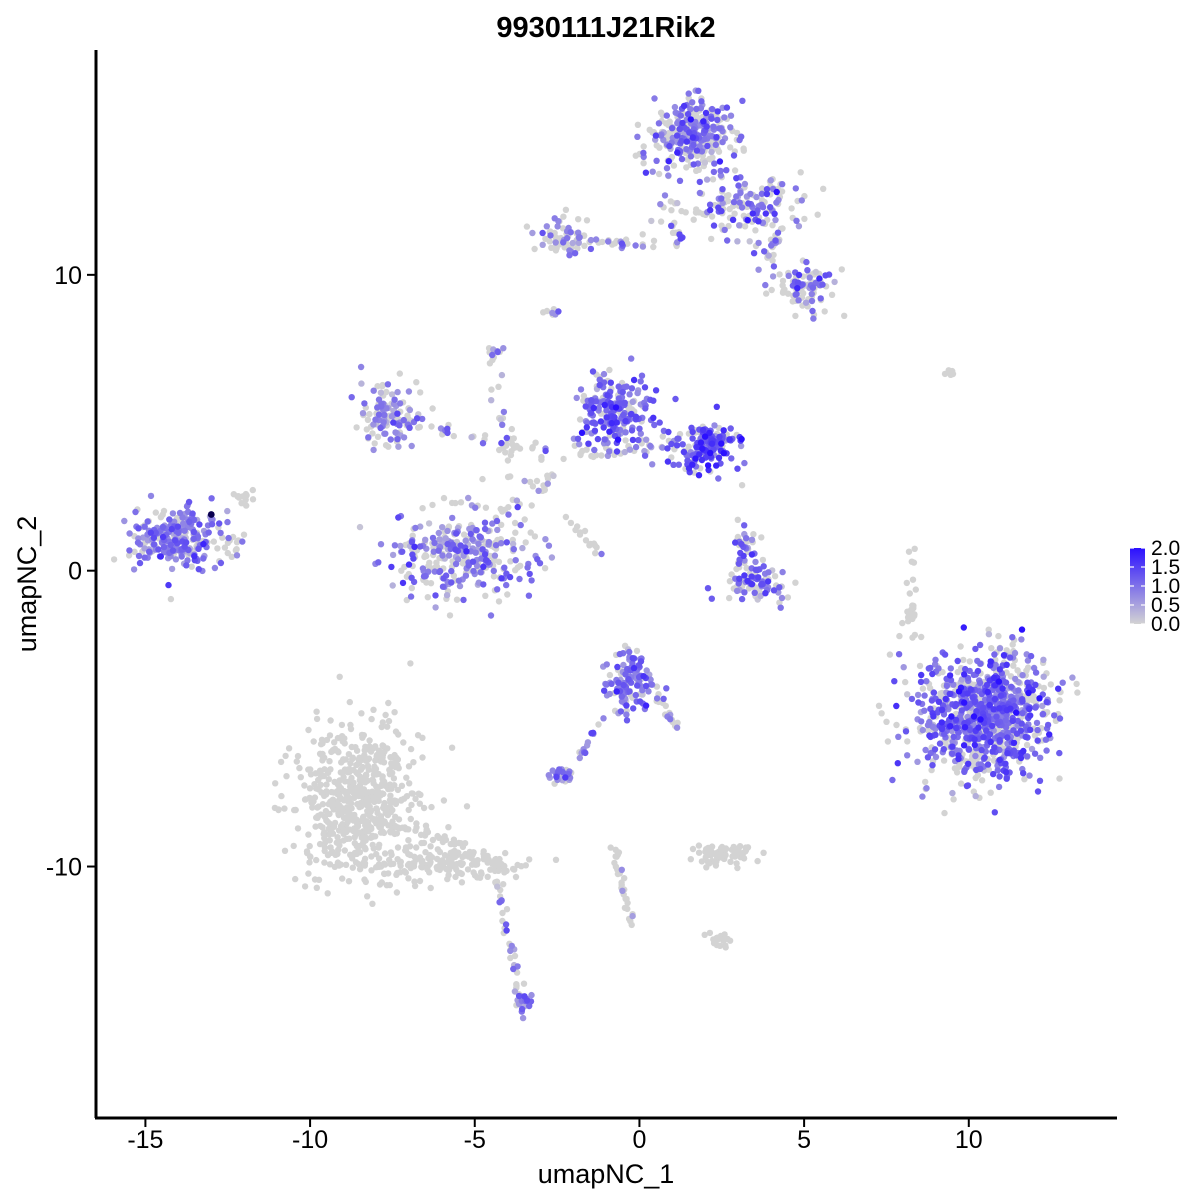 The width and height of the screenshot is (1200, 1200). I want to click on max-expression-point, so click(211, 514).